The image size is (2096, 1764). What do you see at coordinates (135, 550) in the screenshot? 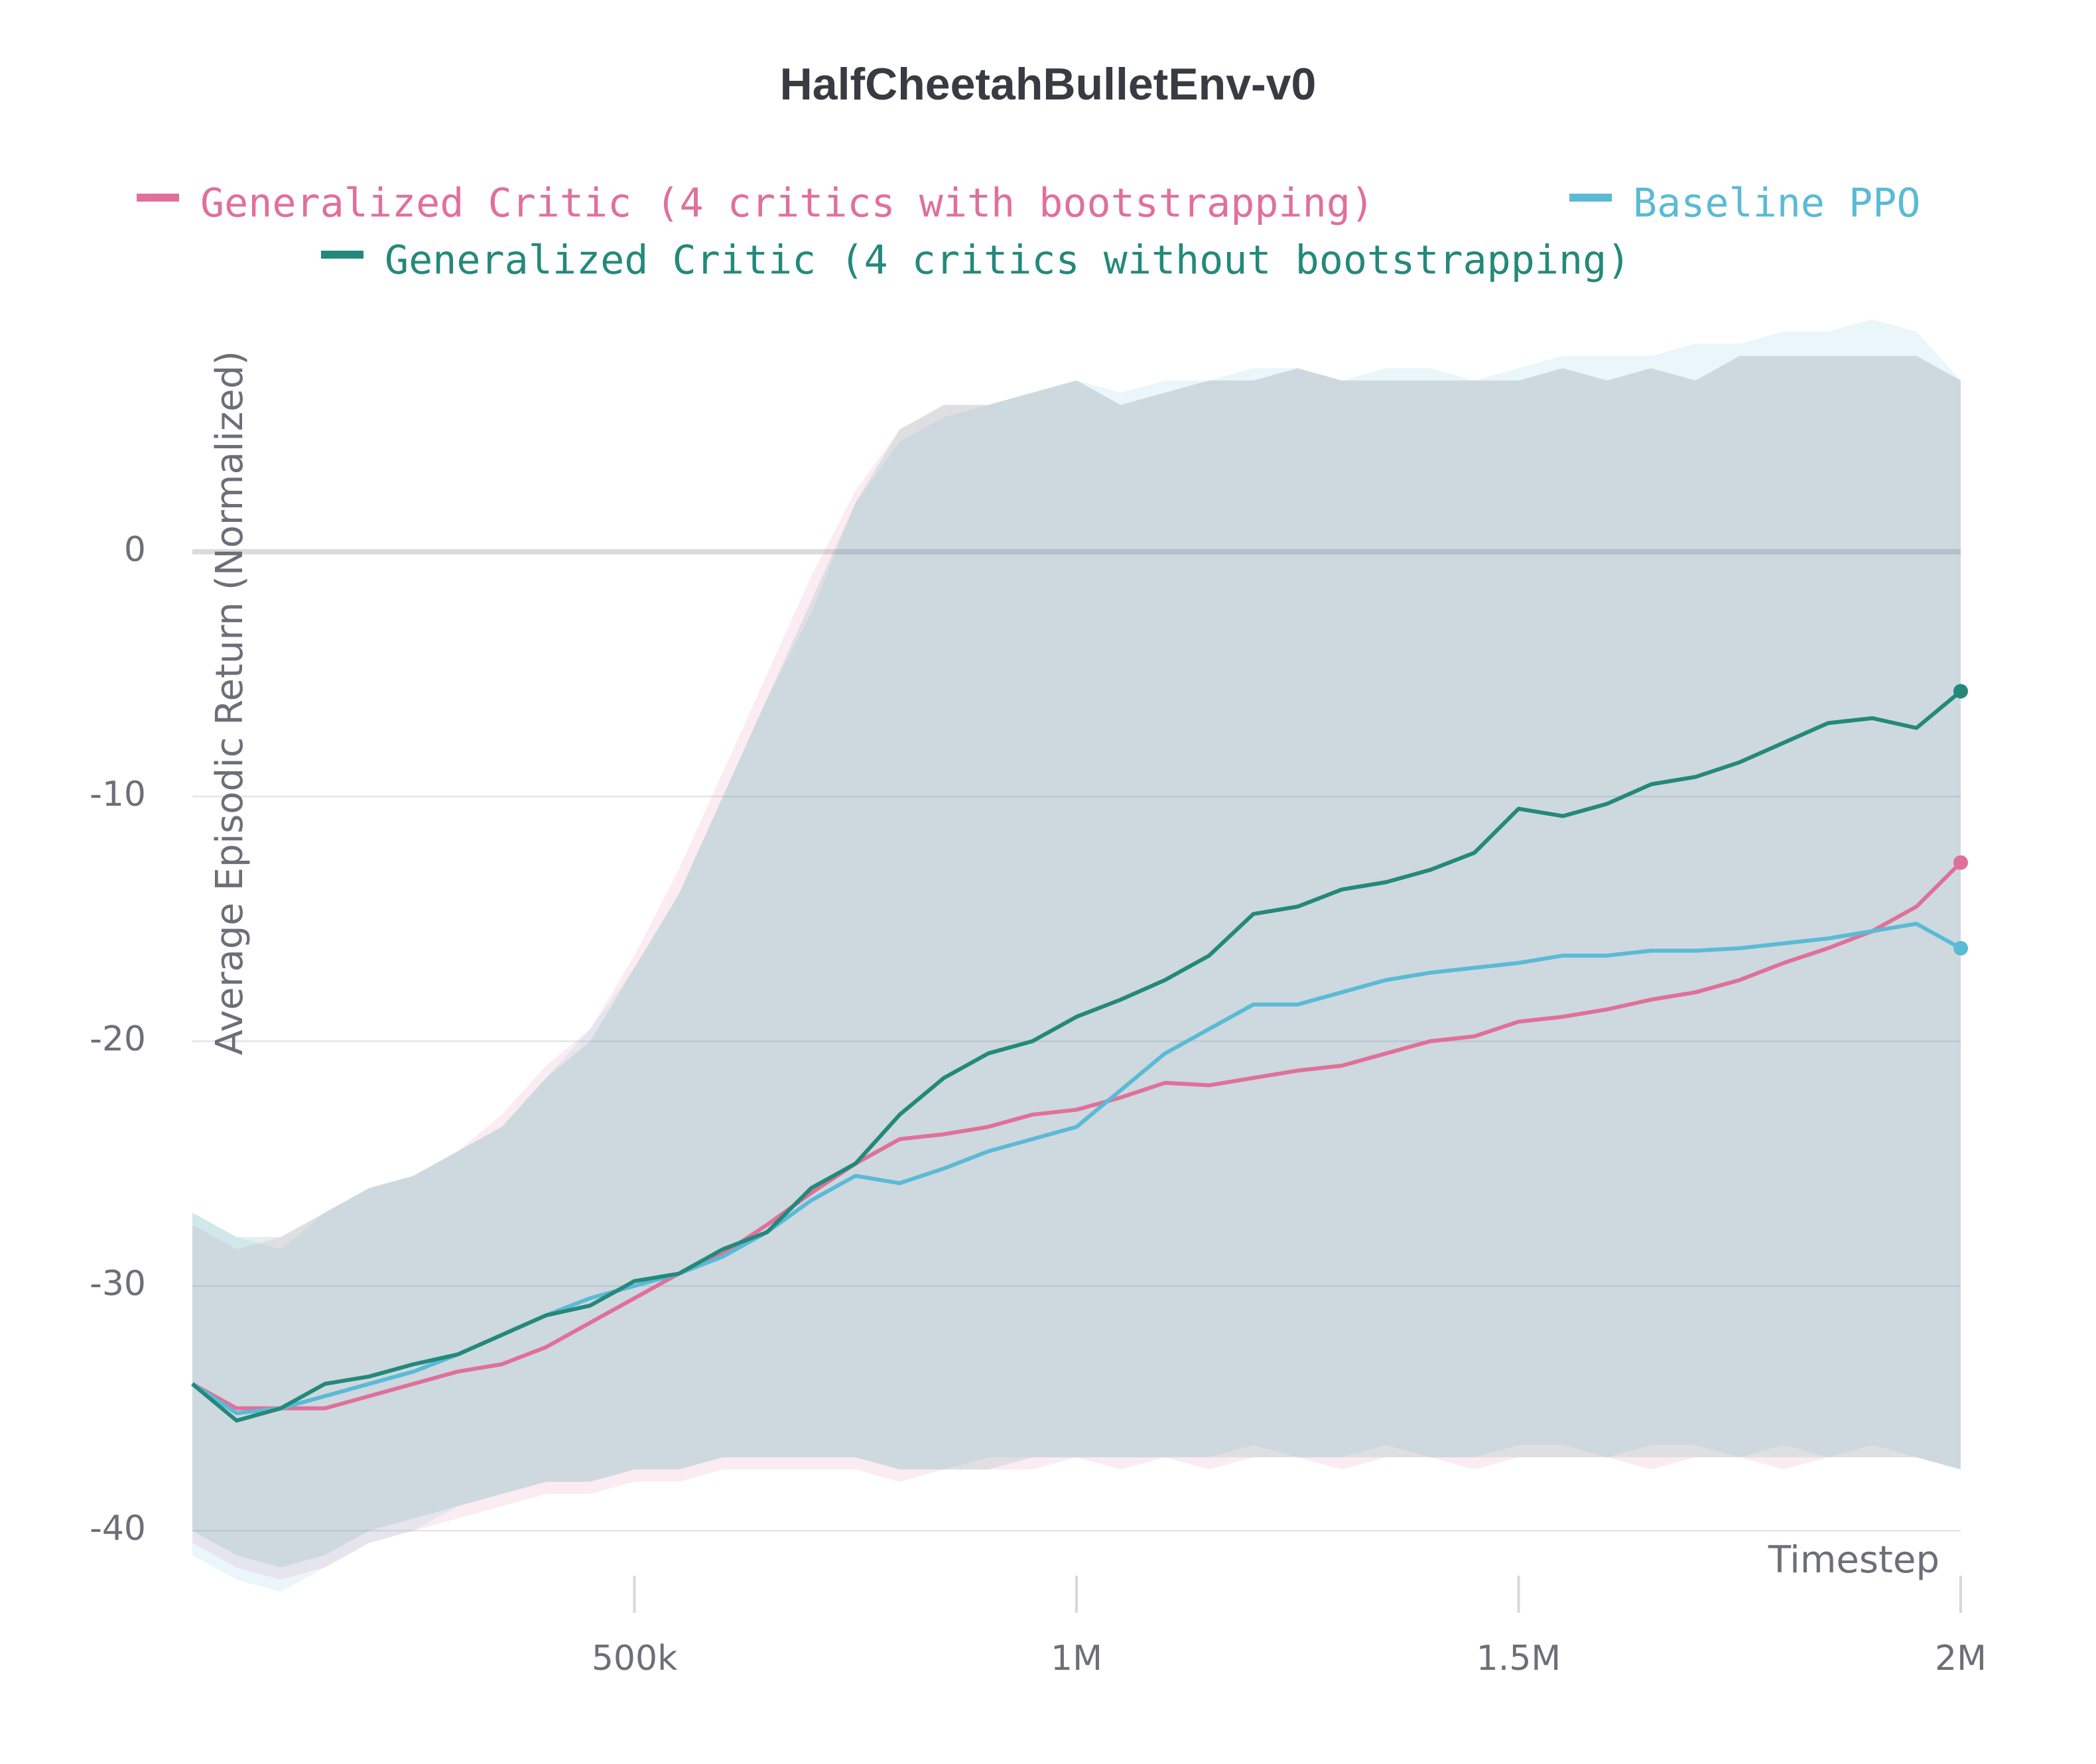
I see `y-tick-label: 0` at bounding box center [135, 550].